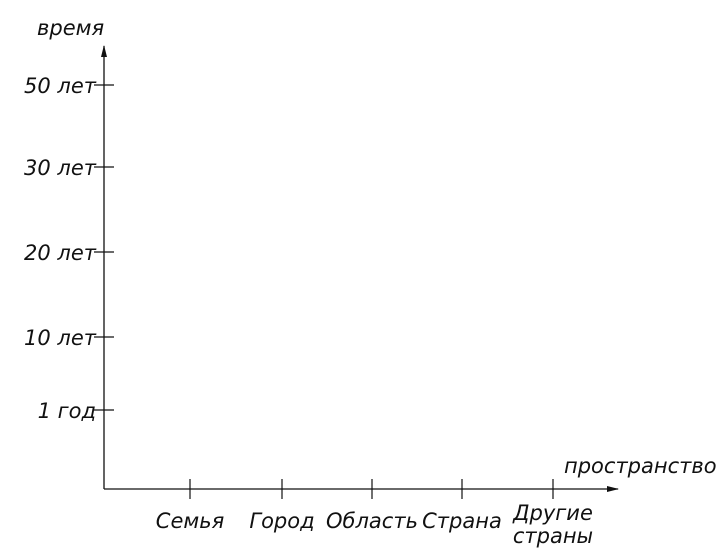 This screenshot has height=554, width=727. What do you see at coordinates (60, 168) in the screenshot?
I see `y-tick-label: 30 лет` at bounding box center [60, 168].